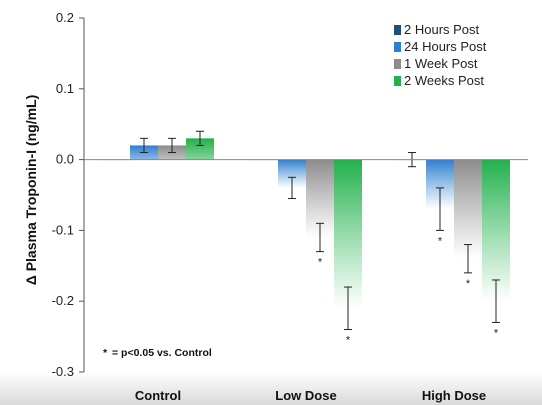 This screenshot has height=405, width=542. Describe the element at coordinates (63, 300) in the screenshot. I see `y-tick-label: -0.2` at that location.